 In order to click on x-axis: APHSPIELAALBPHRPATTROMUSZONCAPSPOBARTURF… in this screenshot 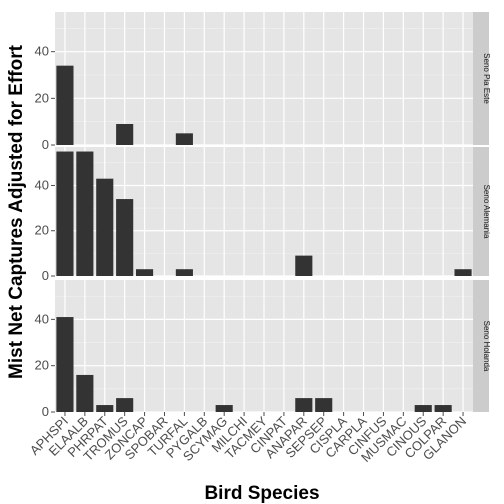, I will do `click(248, 438)`.